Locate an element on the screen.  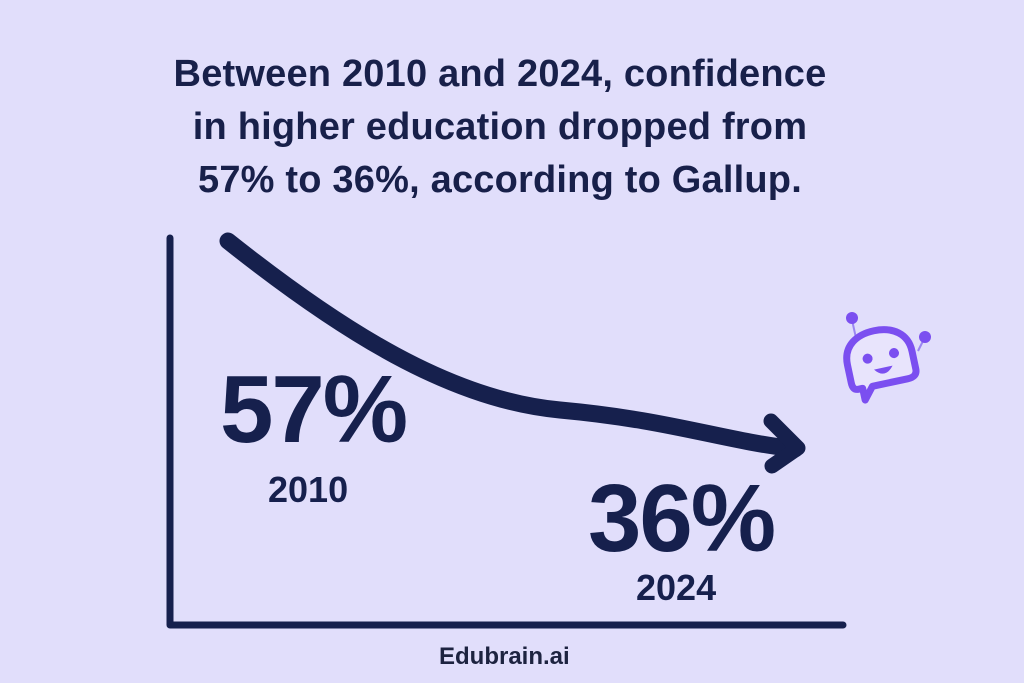
headline-line-3: 57% to 36%, according to Gallup. is located at coordinates (500, 180).